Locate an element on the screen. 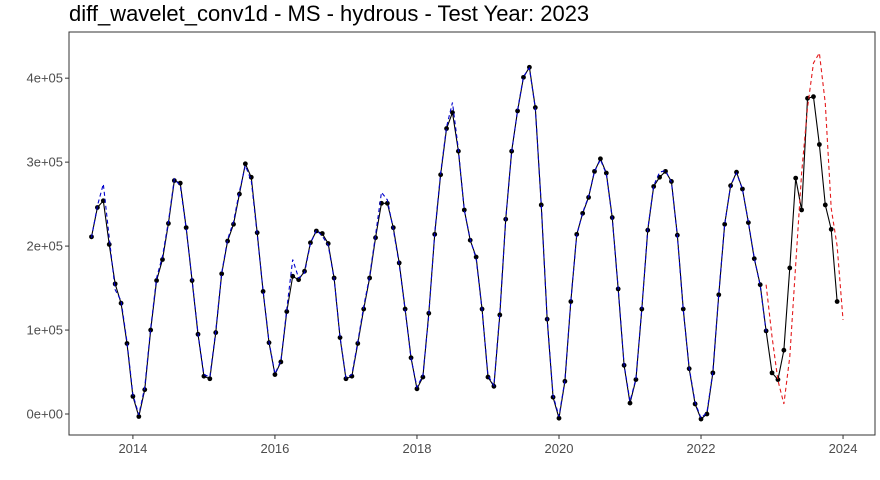 This screenshot has width=880, height=480. x-tick-label: 2014 is located at coordinates (132, 448).